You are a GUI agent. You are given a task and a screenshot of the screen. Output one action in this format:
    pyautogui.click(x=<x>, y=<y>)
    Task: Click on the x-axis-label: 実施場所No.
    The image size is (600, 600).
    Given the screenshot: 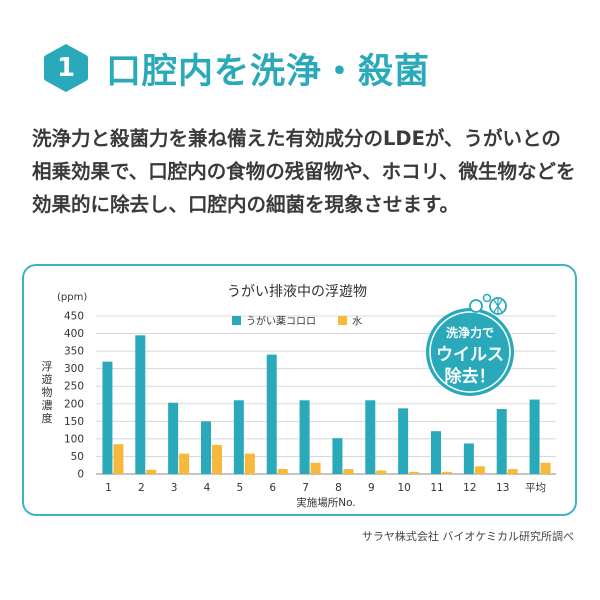 What is the action you would take?
    pyautogui.click(x=325, y=502)
    